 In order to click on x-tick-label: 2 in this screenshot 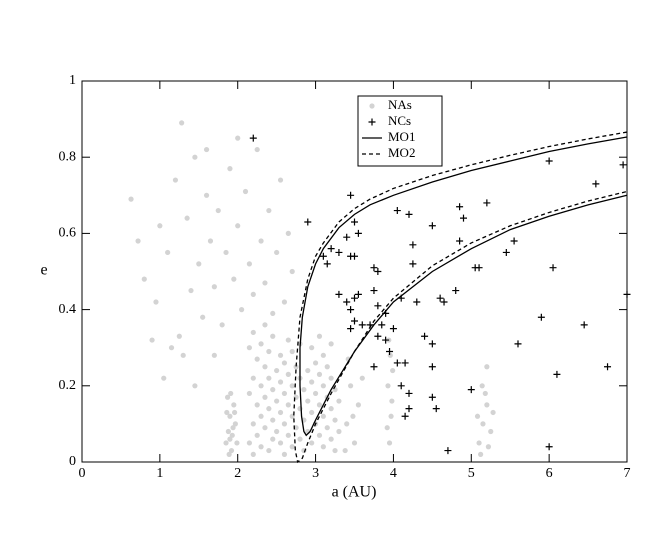, I will do `click(237, 473)`.